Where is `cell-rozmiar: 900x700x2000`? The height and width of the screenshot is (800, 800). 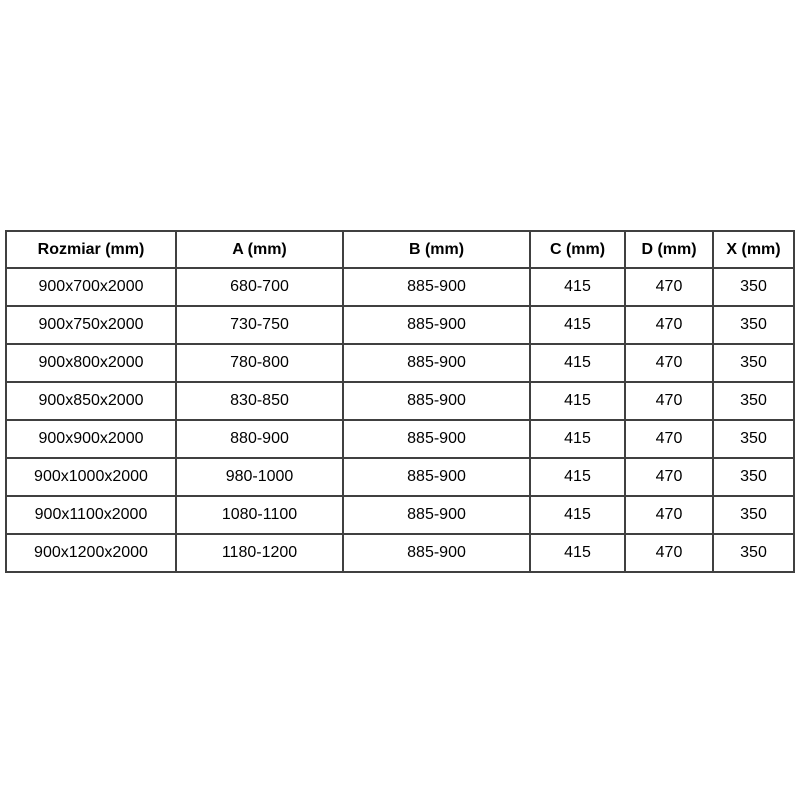 cell-rozmiar: 900x700x2000 is located at coordinates (91, 287).